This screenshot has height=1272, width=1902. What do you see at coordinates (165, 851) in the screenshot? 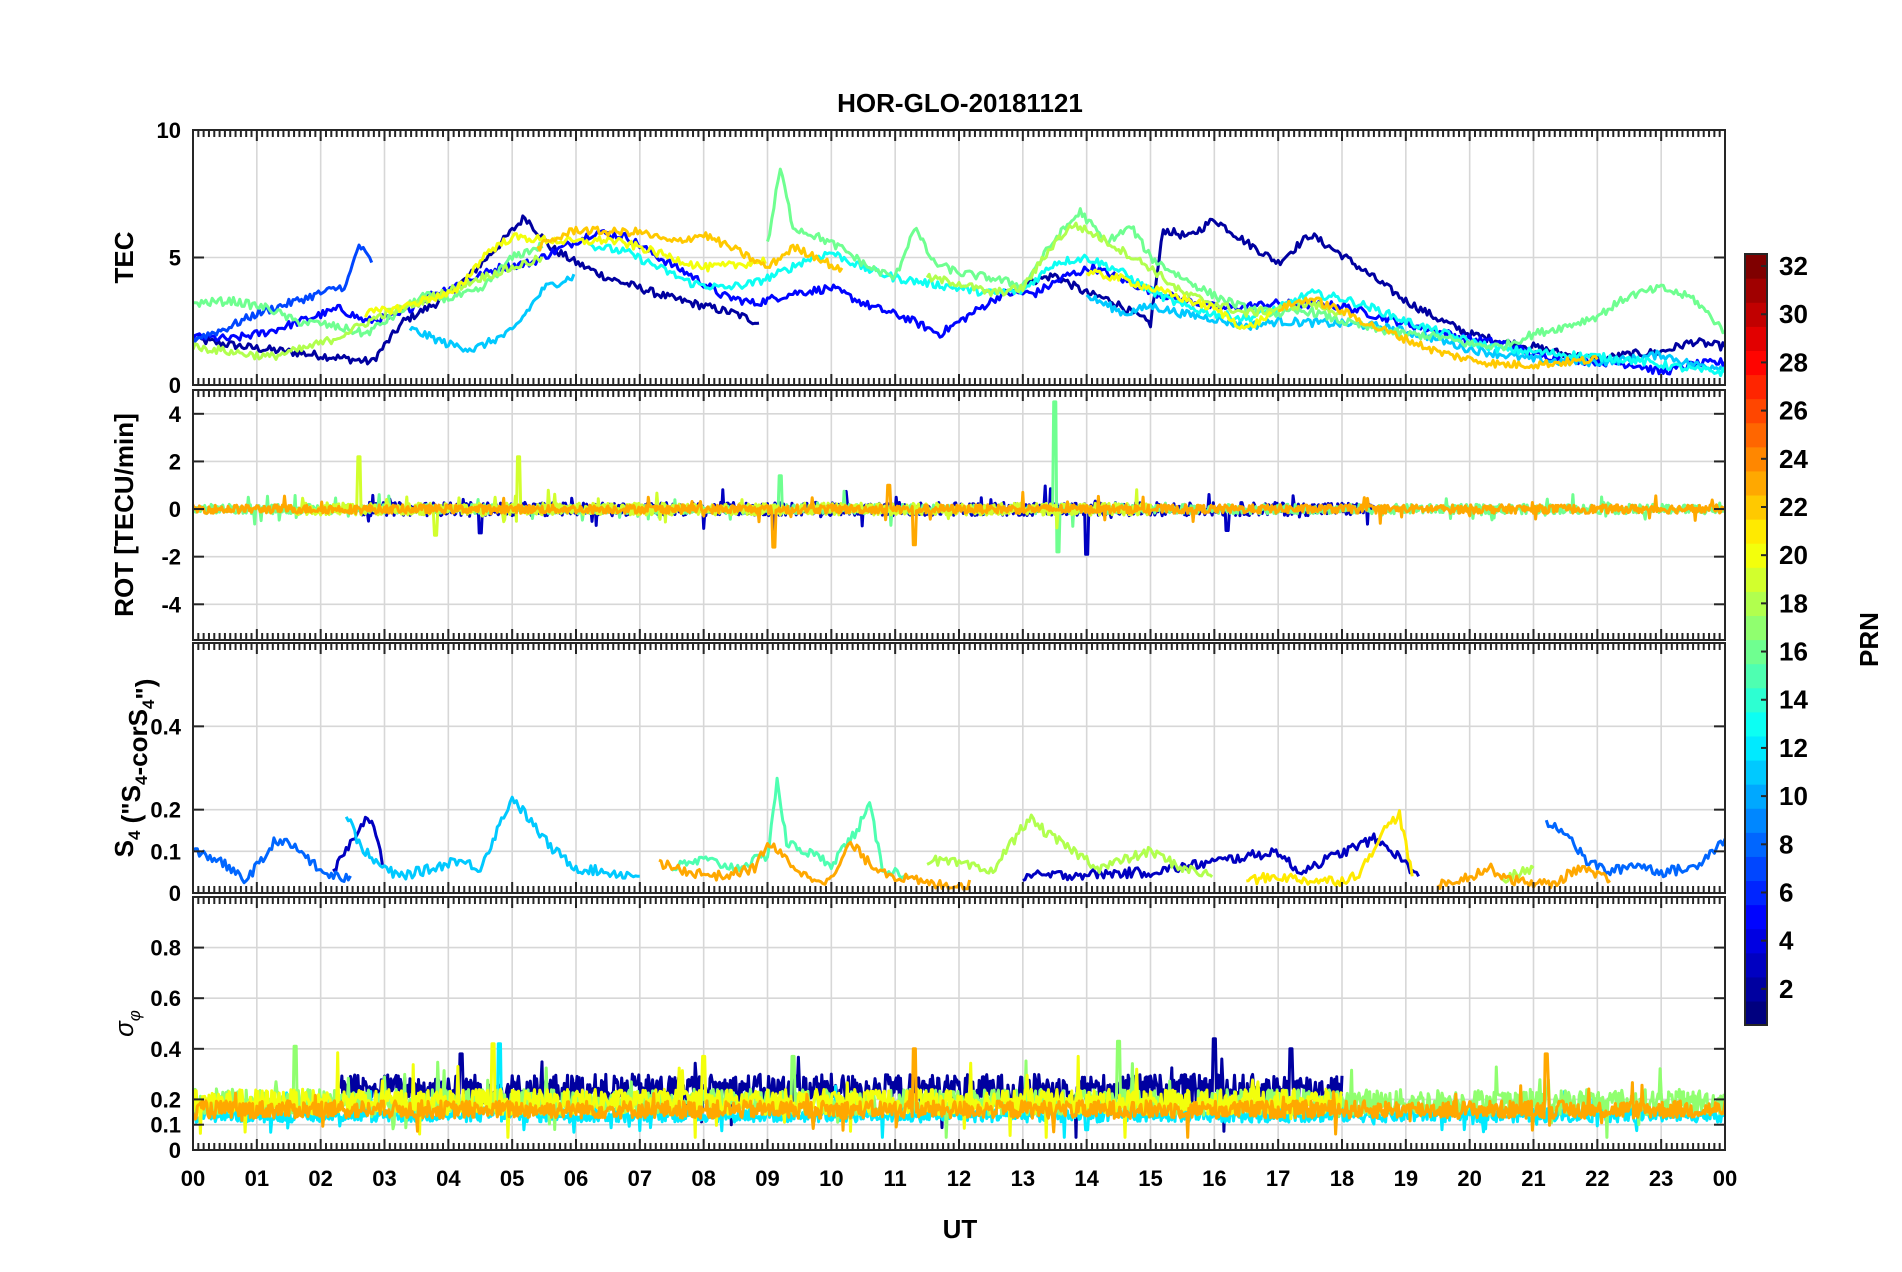
I see `y-tick-label-s4: 0.1` at bounding box center [165, 851].